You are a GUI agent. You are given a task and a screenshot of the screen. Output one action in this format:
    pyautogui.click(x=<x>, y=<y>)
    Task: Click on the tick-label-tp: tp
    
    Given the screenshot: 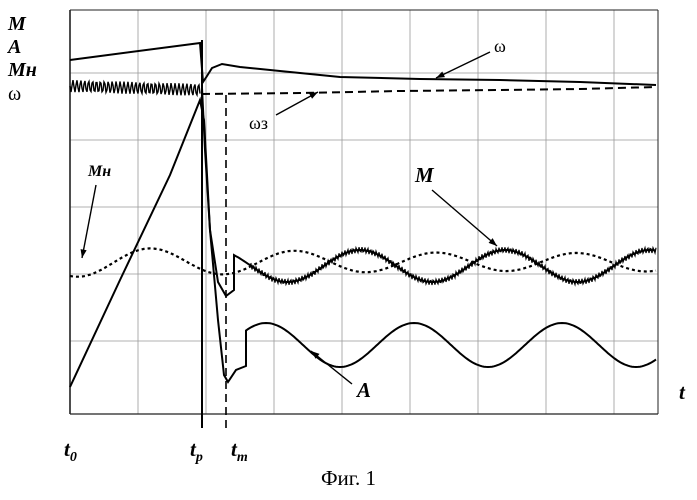 What is the action you would take?
    pyautogui.click(x=196, y=451)
    